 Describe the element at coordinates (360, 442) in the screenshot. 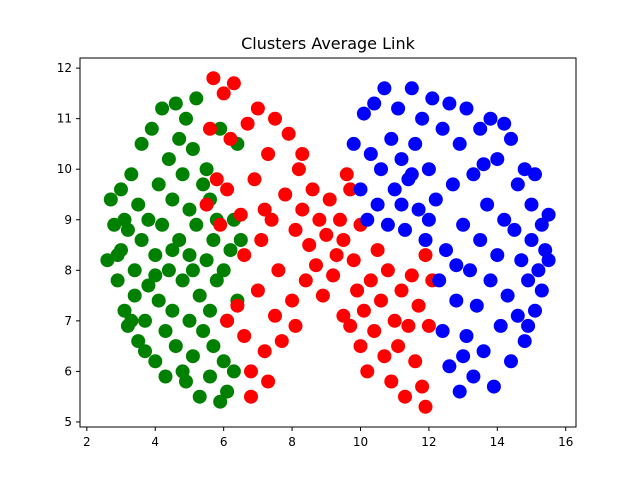

I see `x-tick-label-4: 10` at that location.